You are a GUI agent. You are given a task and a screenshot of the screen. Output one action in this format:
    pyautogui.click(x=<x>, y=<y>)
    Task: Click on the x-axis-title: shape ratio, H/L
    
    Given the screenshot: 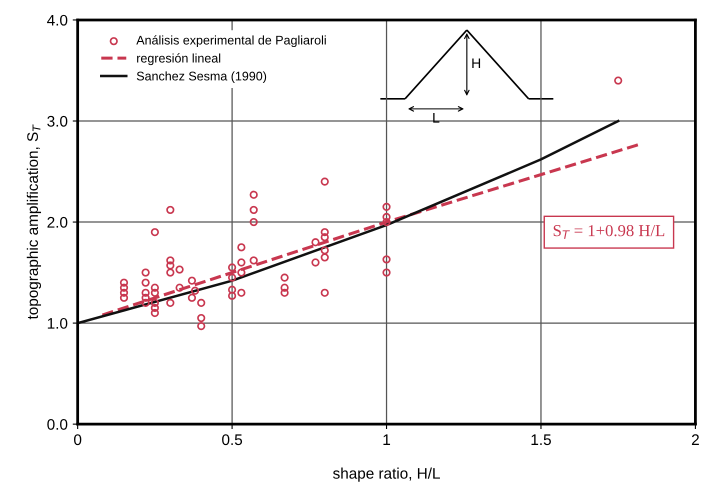 What is the action you would take?
    pyautogui.click(x=386, y=475)
    